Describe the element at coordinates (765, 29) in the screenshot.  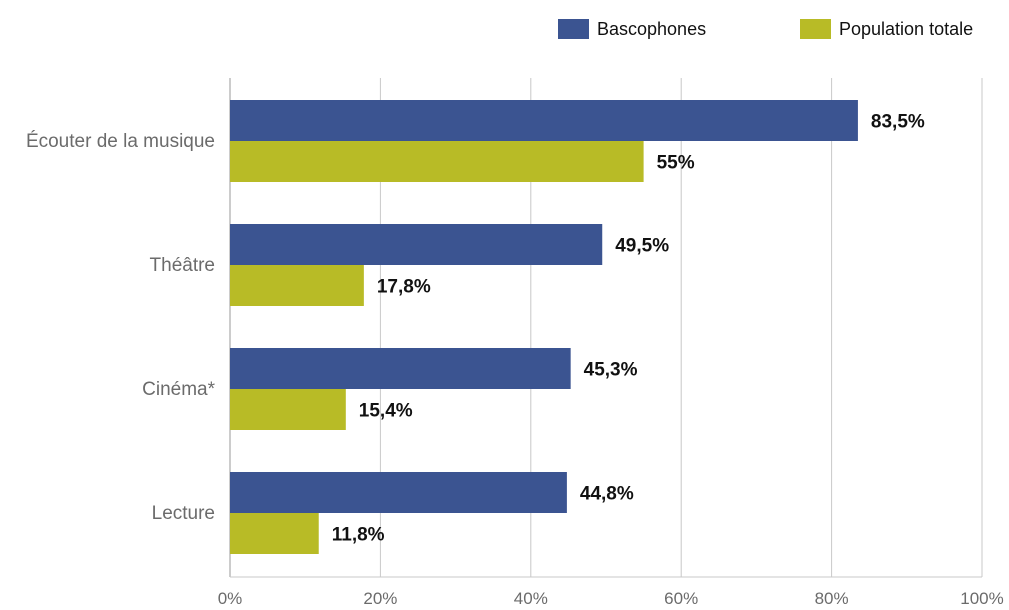
I see `legend: Bascophones Population totale` at that location.